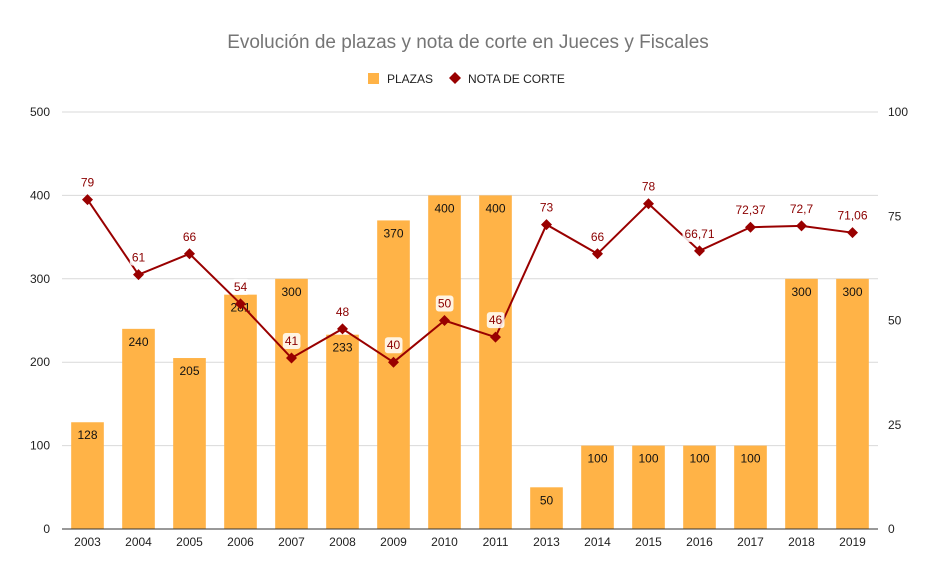 The height and width of the screenshot is (578, 936). I want to click on point-label-nota-de-corte-2004: 61, so click(139, 258).